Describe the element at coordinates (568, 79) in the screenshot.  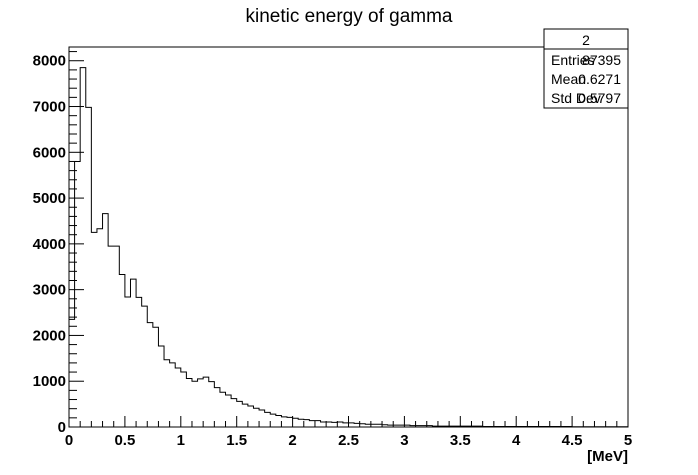
I see `stats-mean-label: Mean` at that location.